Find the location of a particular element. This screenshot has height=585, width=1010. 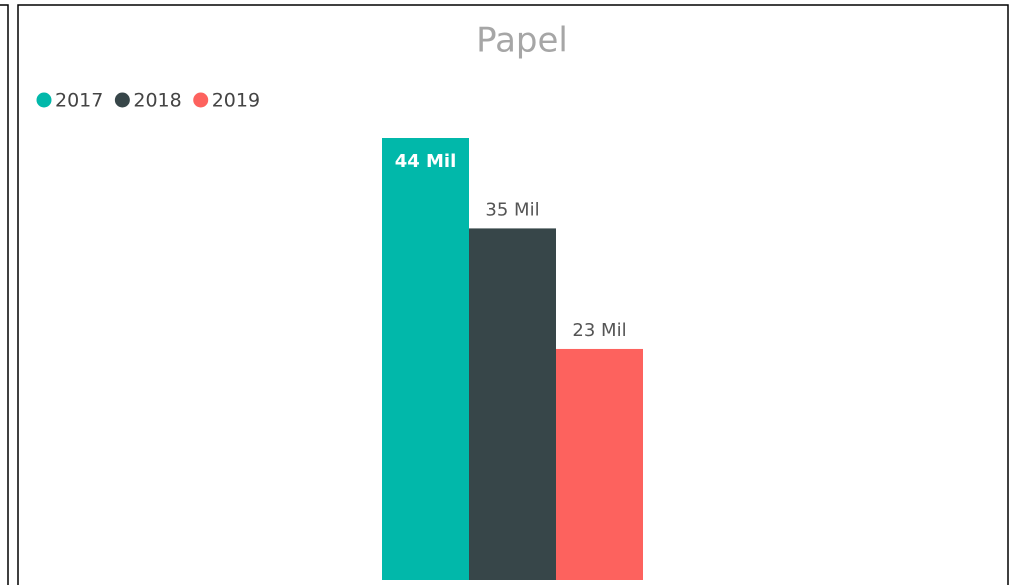

data-label: 44 Mil is located at coordinates (426, 161).